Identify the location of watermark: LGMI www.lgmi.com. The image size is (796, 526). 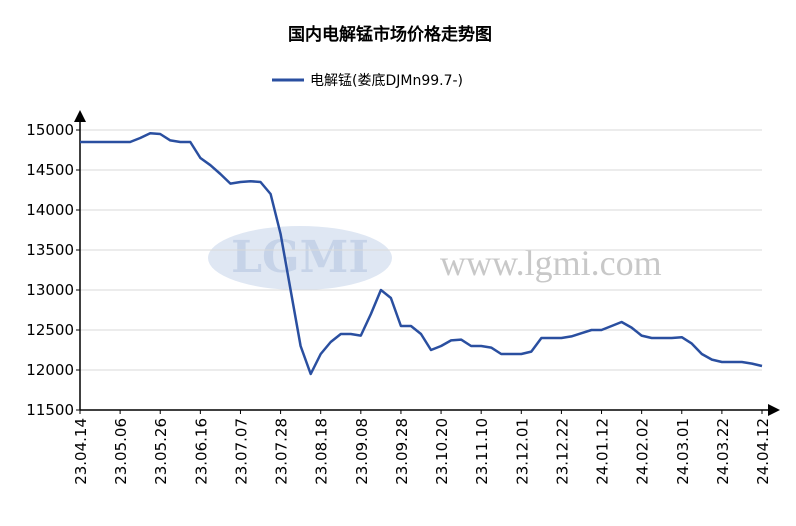
(435, 258).